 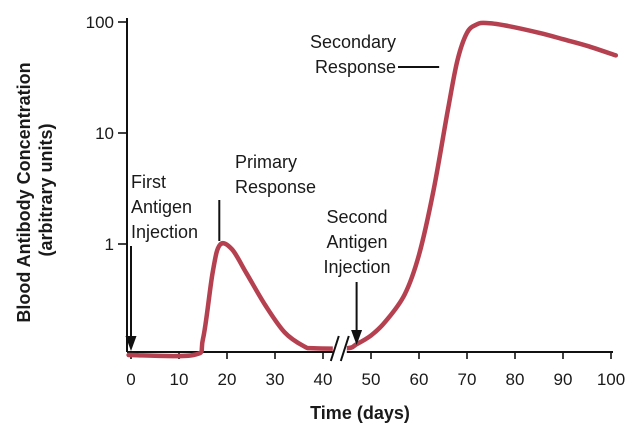 I want to click on y-axis-title-line-2: (arbitrary units), so click(x=46, y=189).